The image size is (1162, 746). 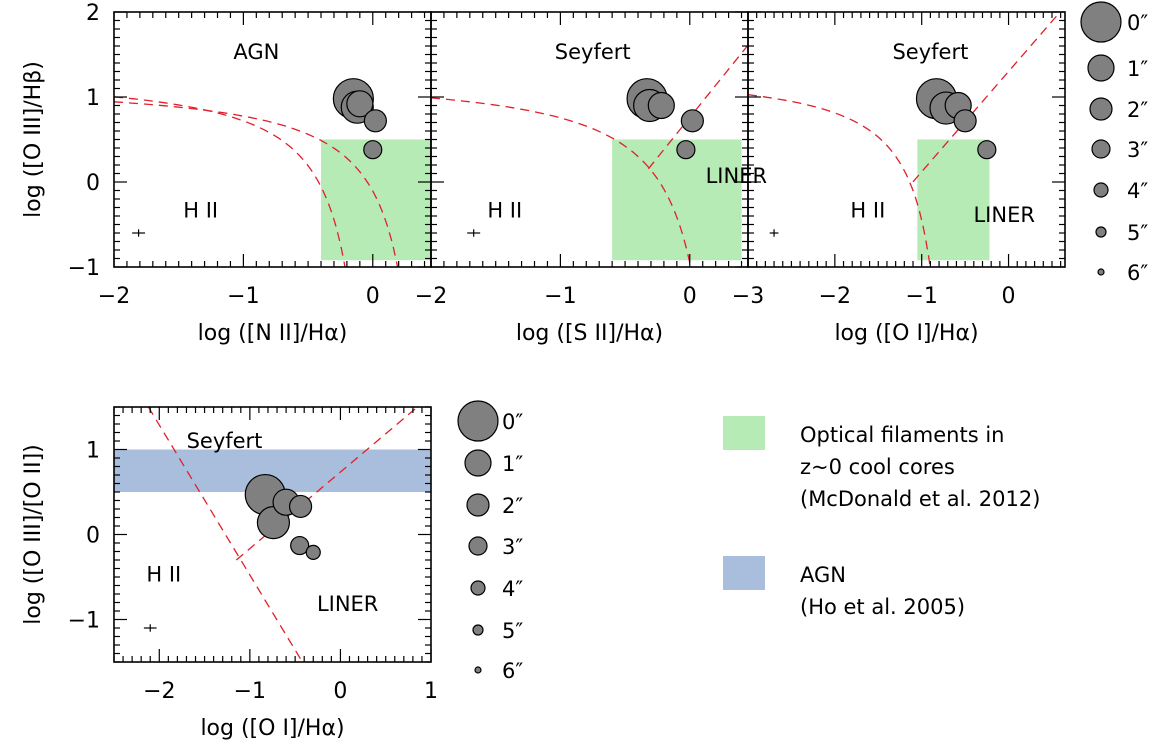 I want to click on y-axis-label: log ([O III]/[O II]), so click(x=33, y=534).